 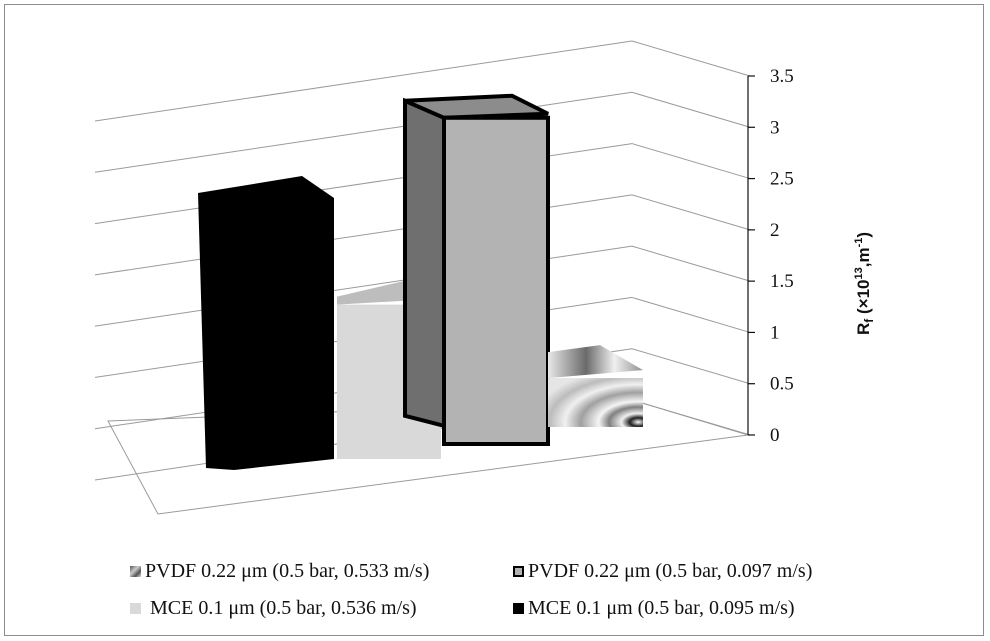 I want to click on y-tick-label: 3.5, so click(x=782, y=76).